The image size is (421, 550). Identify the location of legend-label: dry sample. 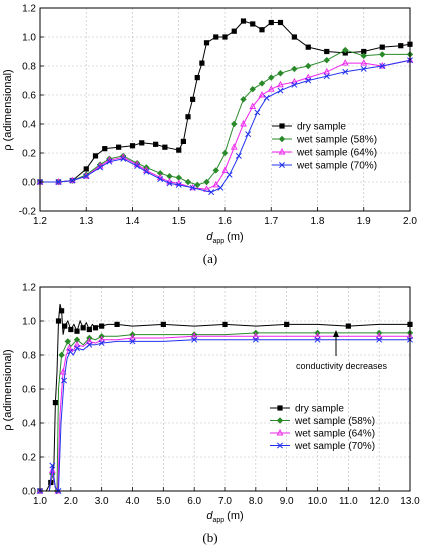
(321, 127).